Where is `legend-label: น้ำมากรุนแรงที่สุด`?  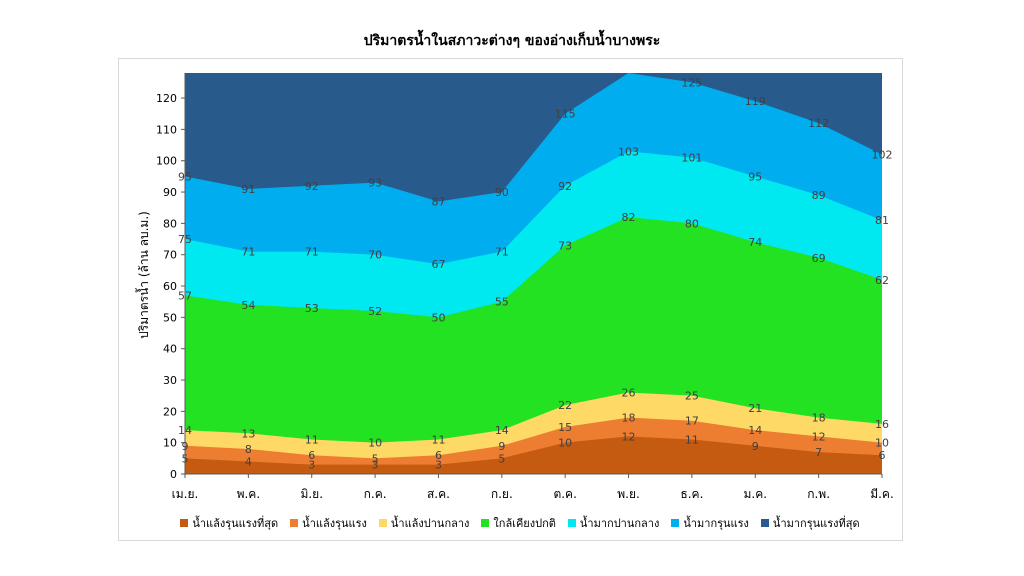
legend-label: น้ำมากรุนแรงที่สุด is located at coordinates (816, 523).